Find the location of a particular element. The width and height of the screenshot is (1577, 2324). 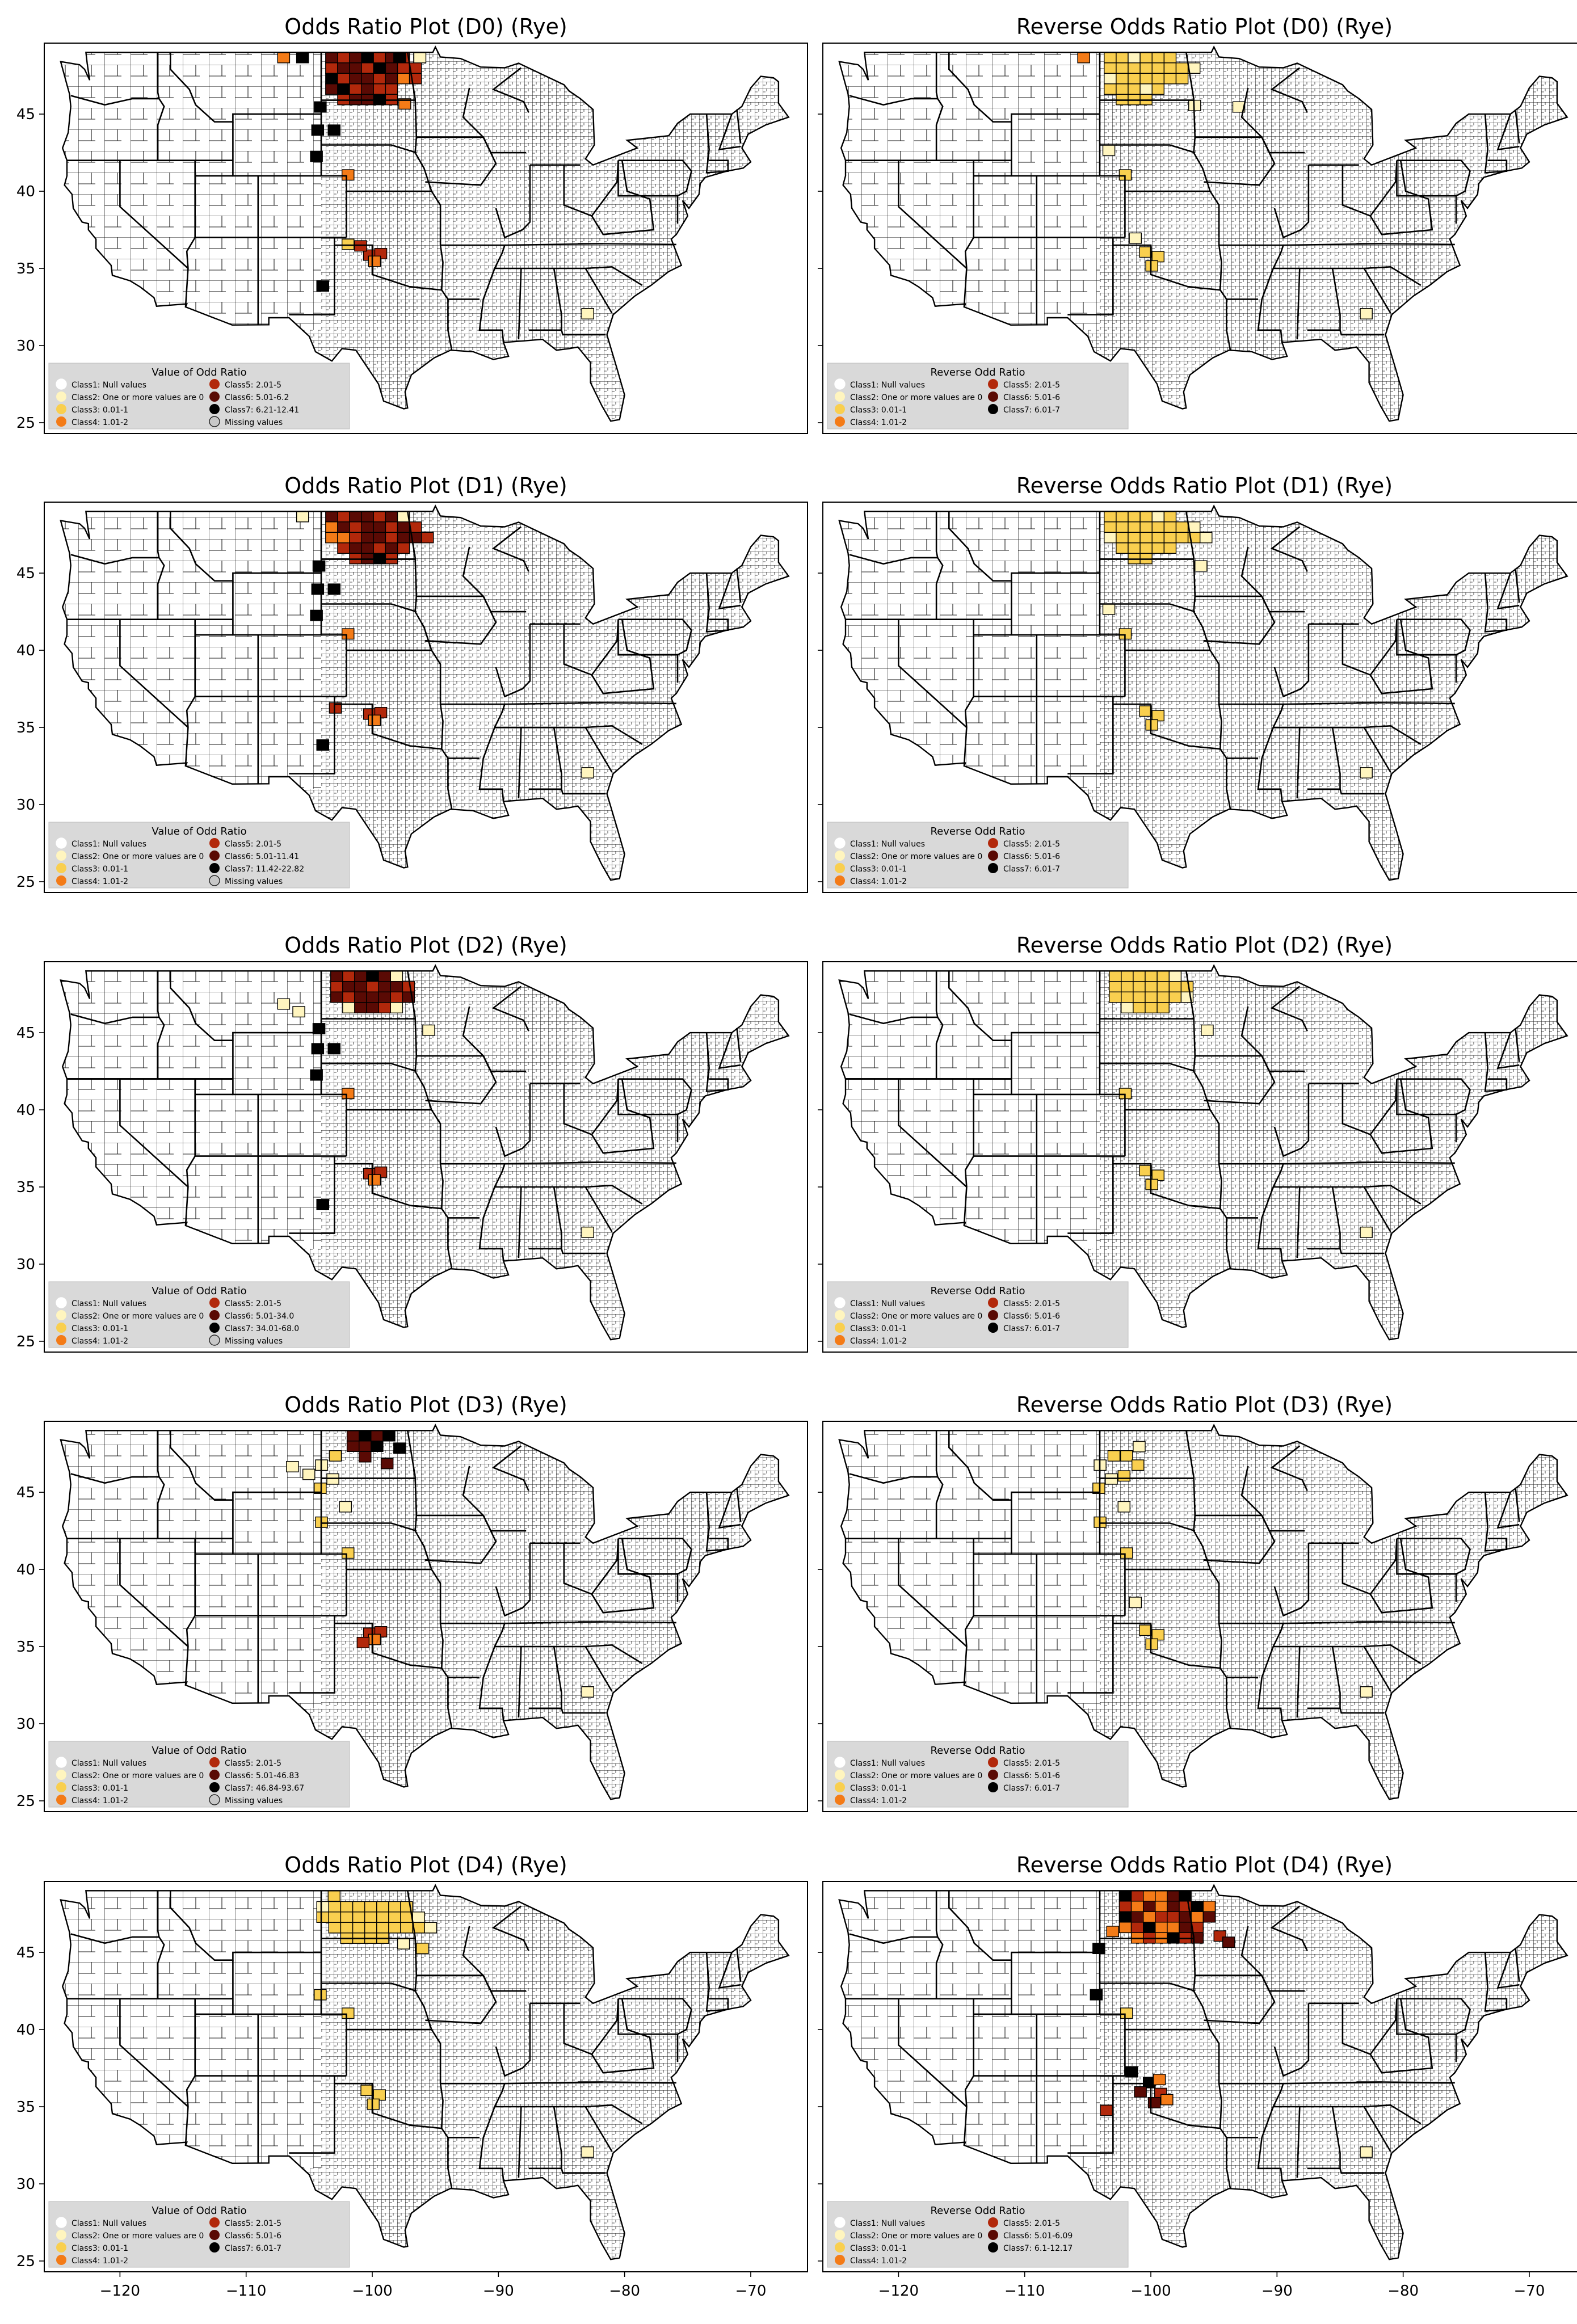

y-tick-label: 45 is located at coordinates (25, 1033).